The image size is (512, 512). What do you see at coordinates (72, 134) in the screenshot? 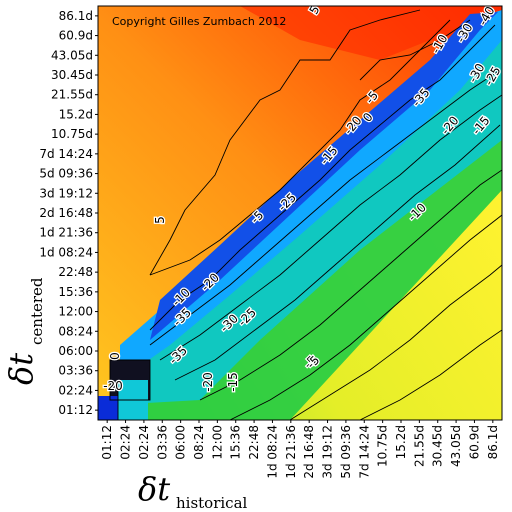
I see `y-tick-label: 10.75d` at bounding box center [72, 134].